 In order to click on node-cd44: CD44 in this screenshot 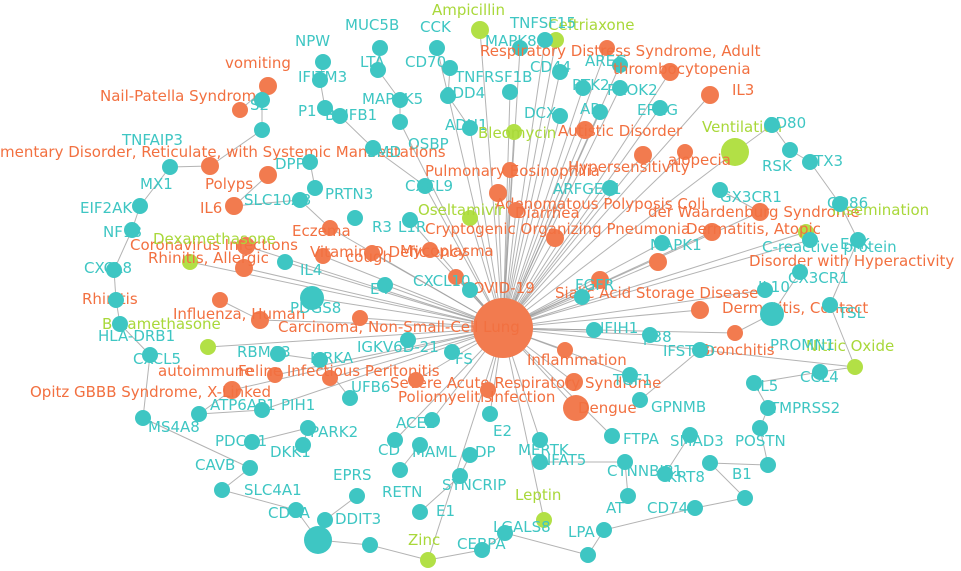, I will do `click(550, 69)`.